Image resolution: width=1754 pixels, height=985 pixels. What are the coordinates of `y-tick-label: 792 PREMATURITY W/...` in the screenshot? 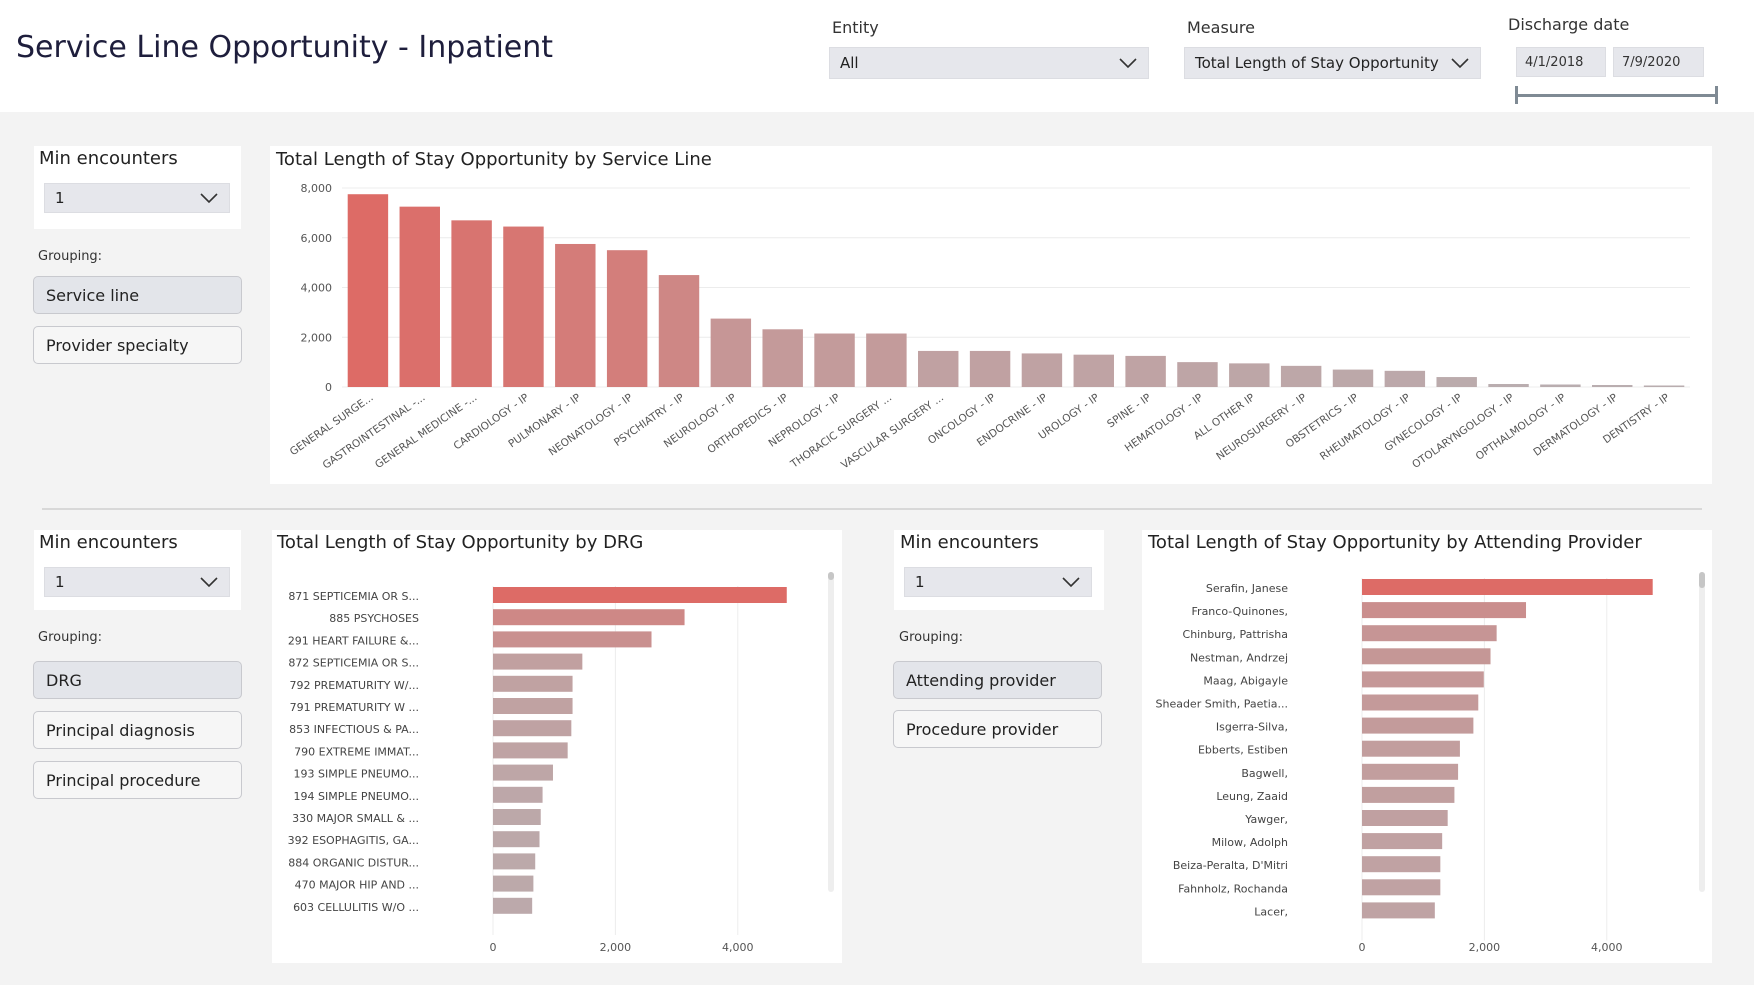 It's located at (354, 685).